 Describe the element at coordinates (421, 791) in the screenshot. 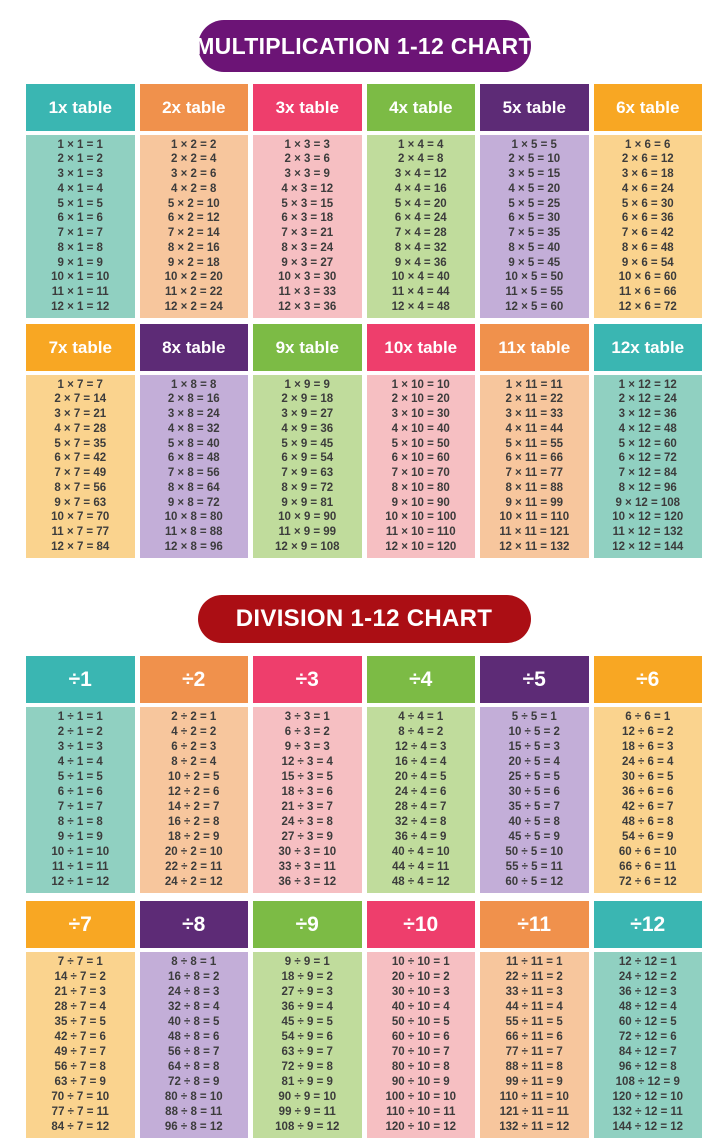

I see `equation: 24 ÷ 4 = 6` at that location.